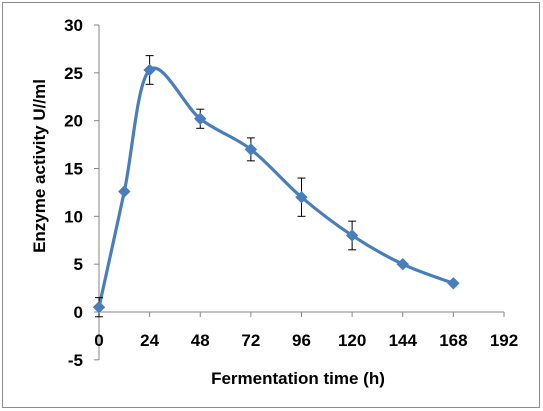 Image resolution: width=543 pixels, height=411 pixels. Describe the element at coordinates (403, 340) in the screenshot. I see `x-tick-label: 144` at that location.